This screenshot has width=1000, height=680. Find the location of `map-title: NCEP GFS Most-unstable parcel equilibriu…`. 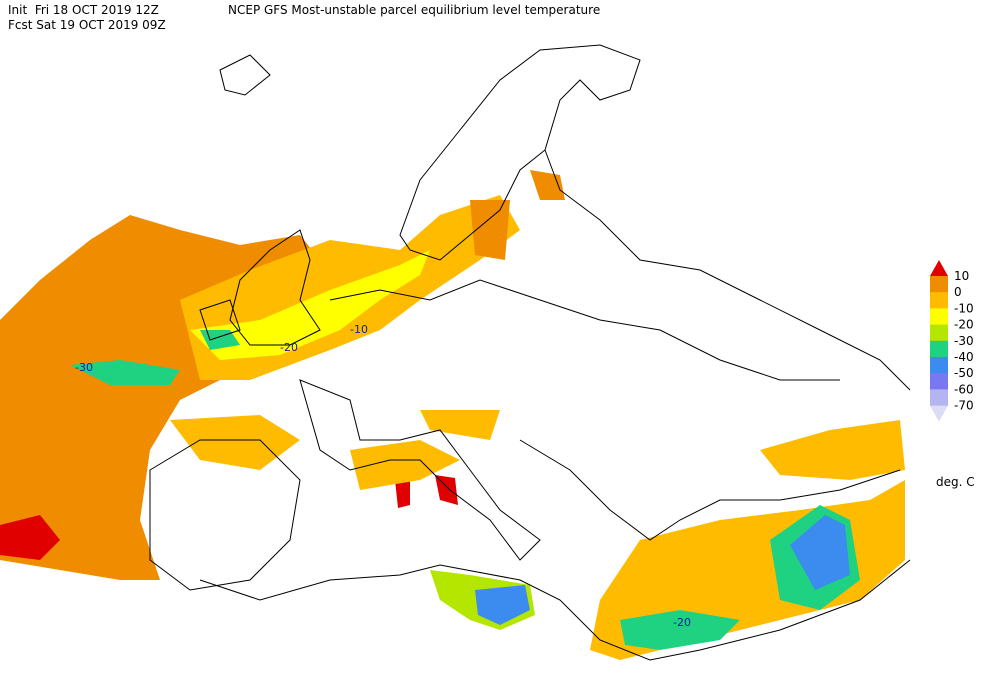

map-title: NCEP GFS Most-unstable parcel equilibriu… is located at coordinates (414, 10).